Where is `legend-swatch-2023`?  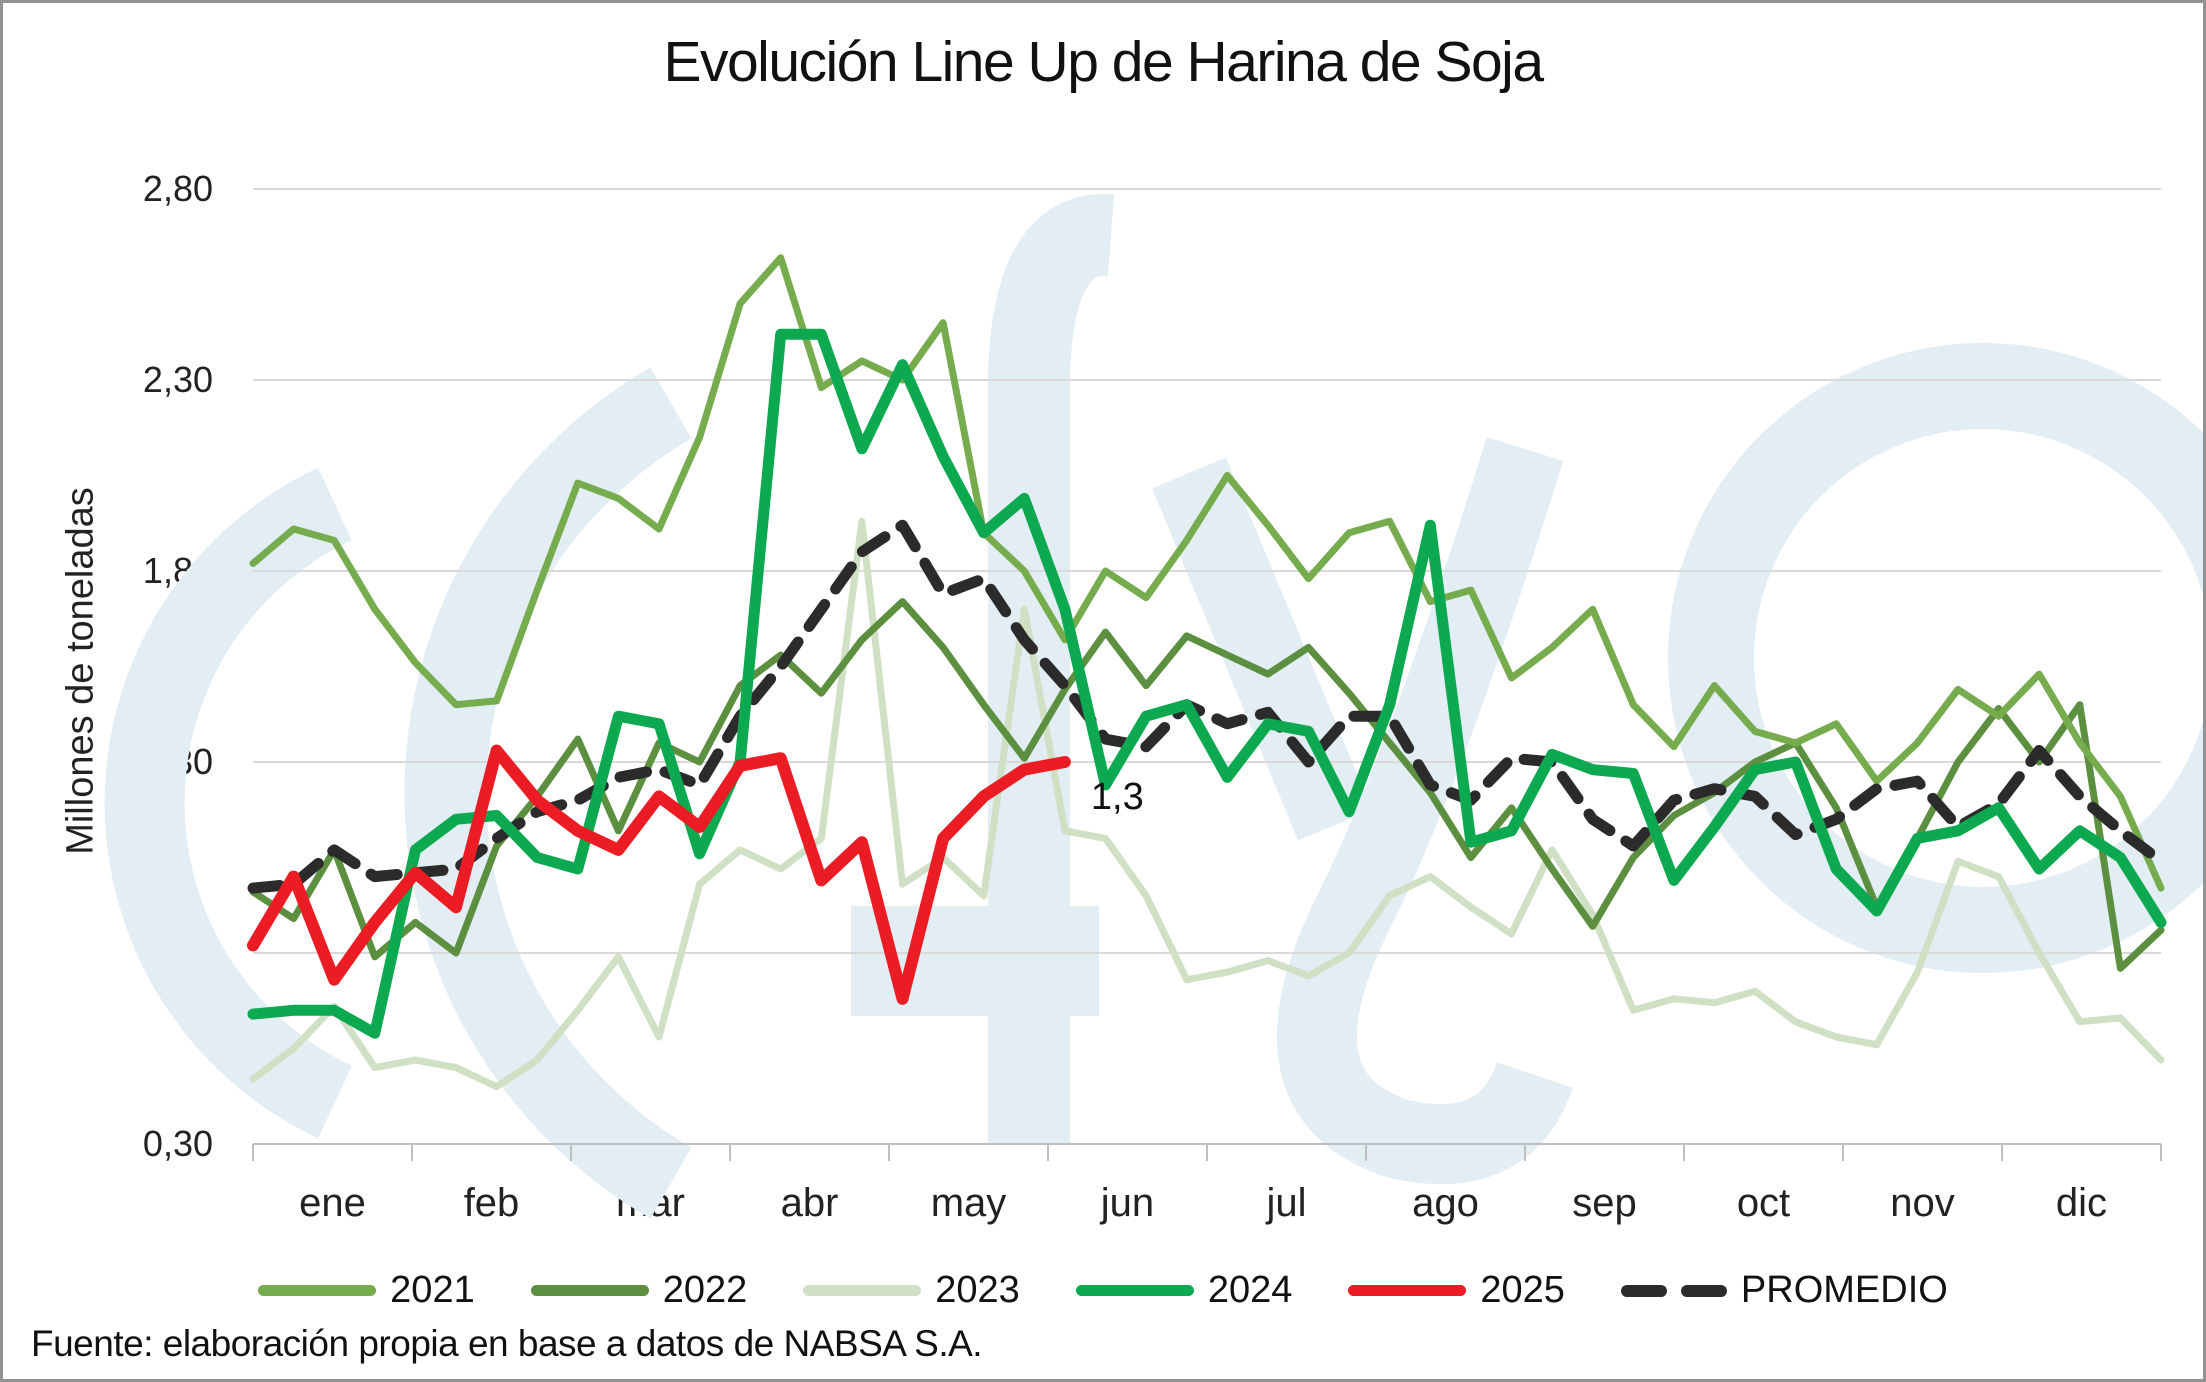
legend-swatch-2023 is located at coordinates (862, 1290).